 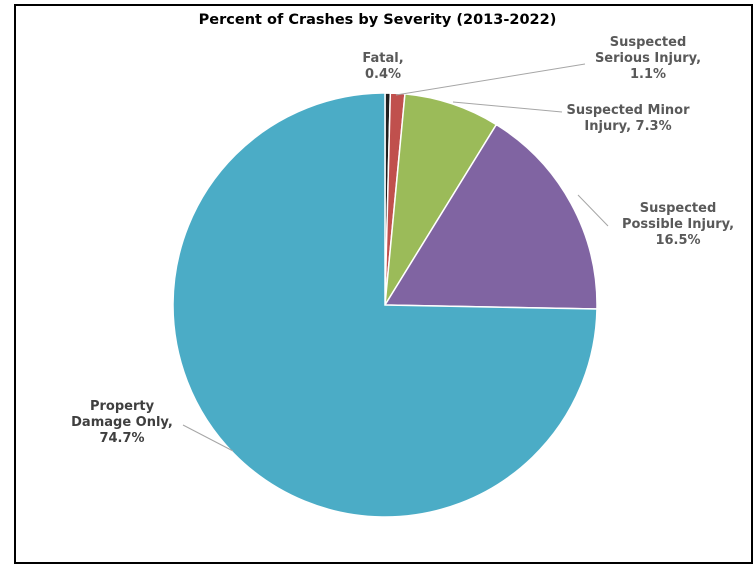 I want to click on data-label-suspected-possible-injury: Suspected Possible Injury, 16.5%, so click(x=678, y=224).